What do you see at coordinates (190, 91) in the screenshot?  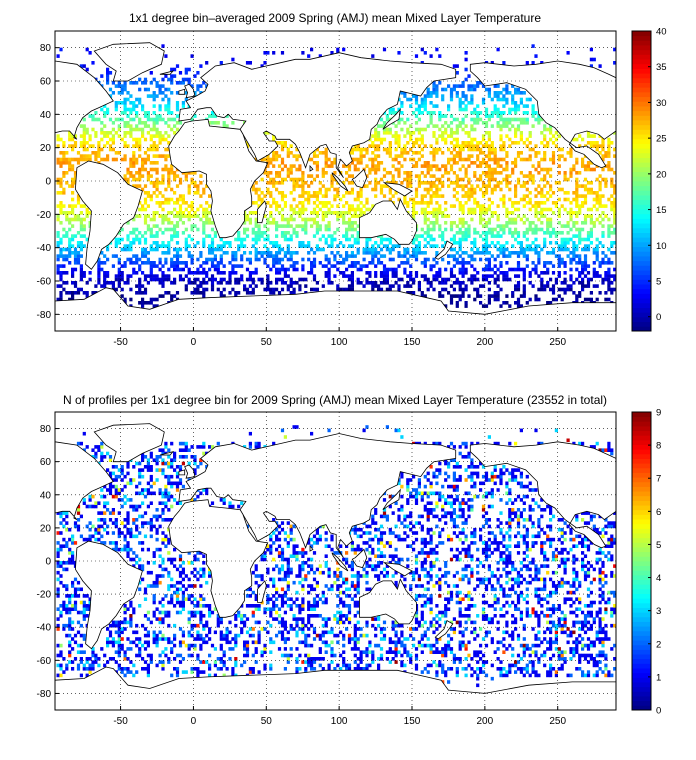 I see `coastline` at bounding box center [190, 91].